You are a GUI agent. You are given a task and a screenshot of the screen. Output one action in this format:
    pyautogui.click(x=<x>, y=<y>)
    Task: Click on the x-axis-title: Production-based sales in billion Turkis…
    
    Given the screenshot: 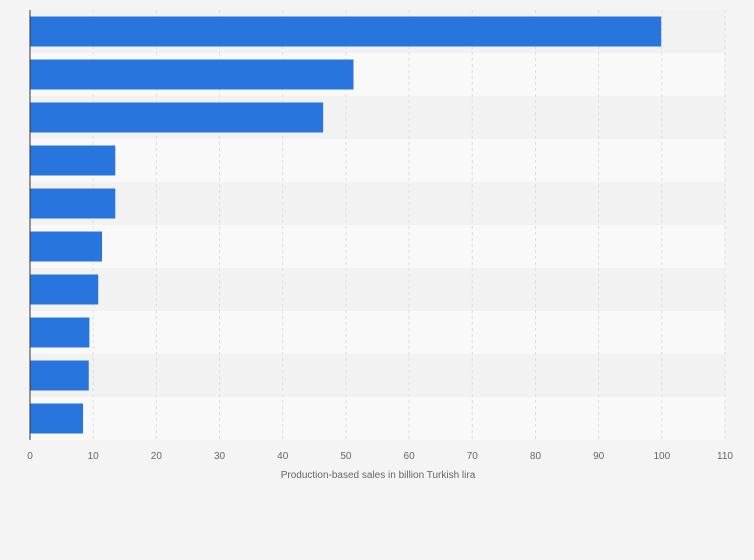 What is the action you would take?
    pyautogui.click(x=378, y=475)
    